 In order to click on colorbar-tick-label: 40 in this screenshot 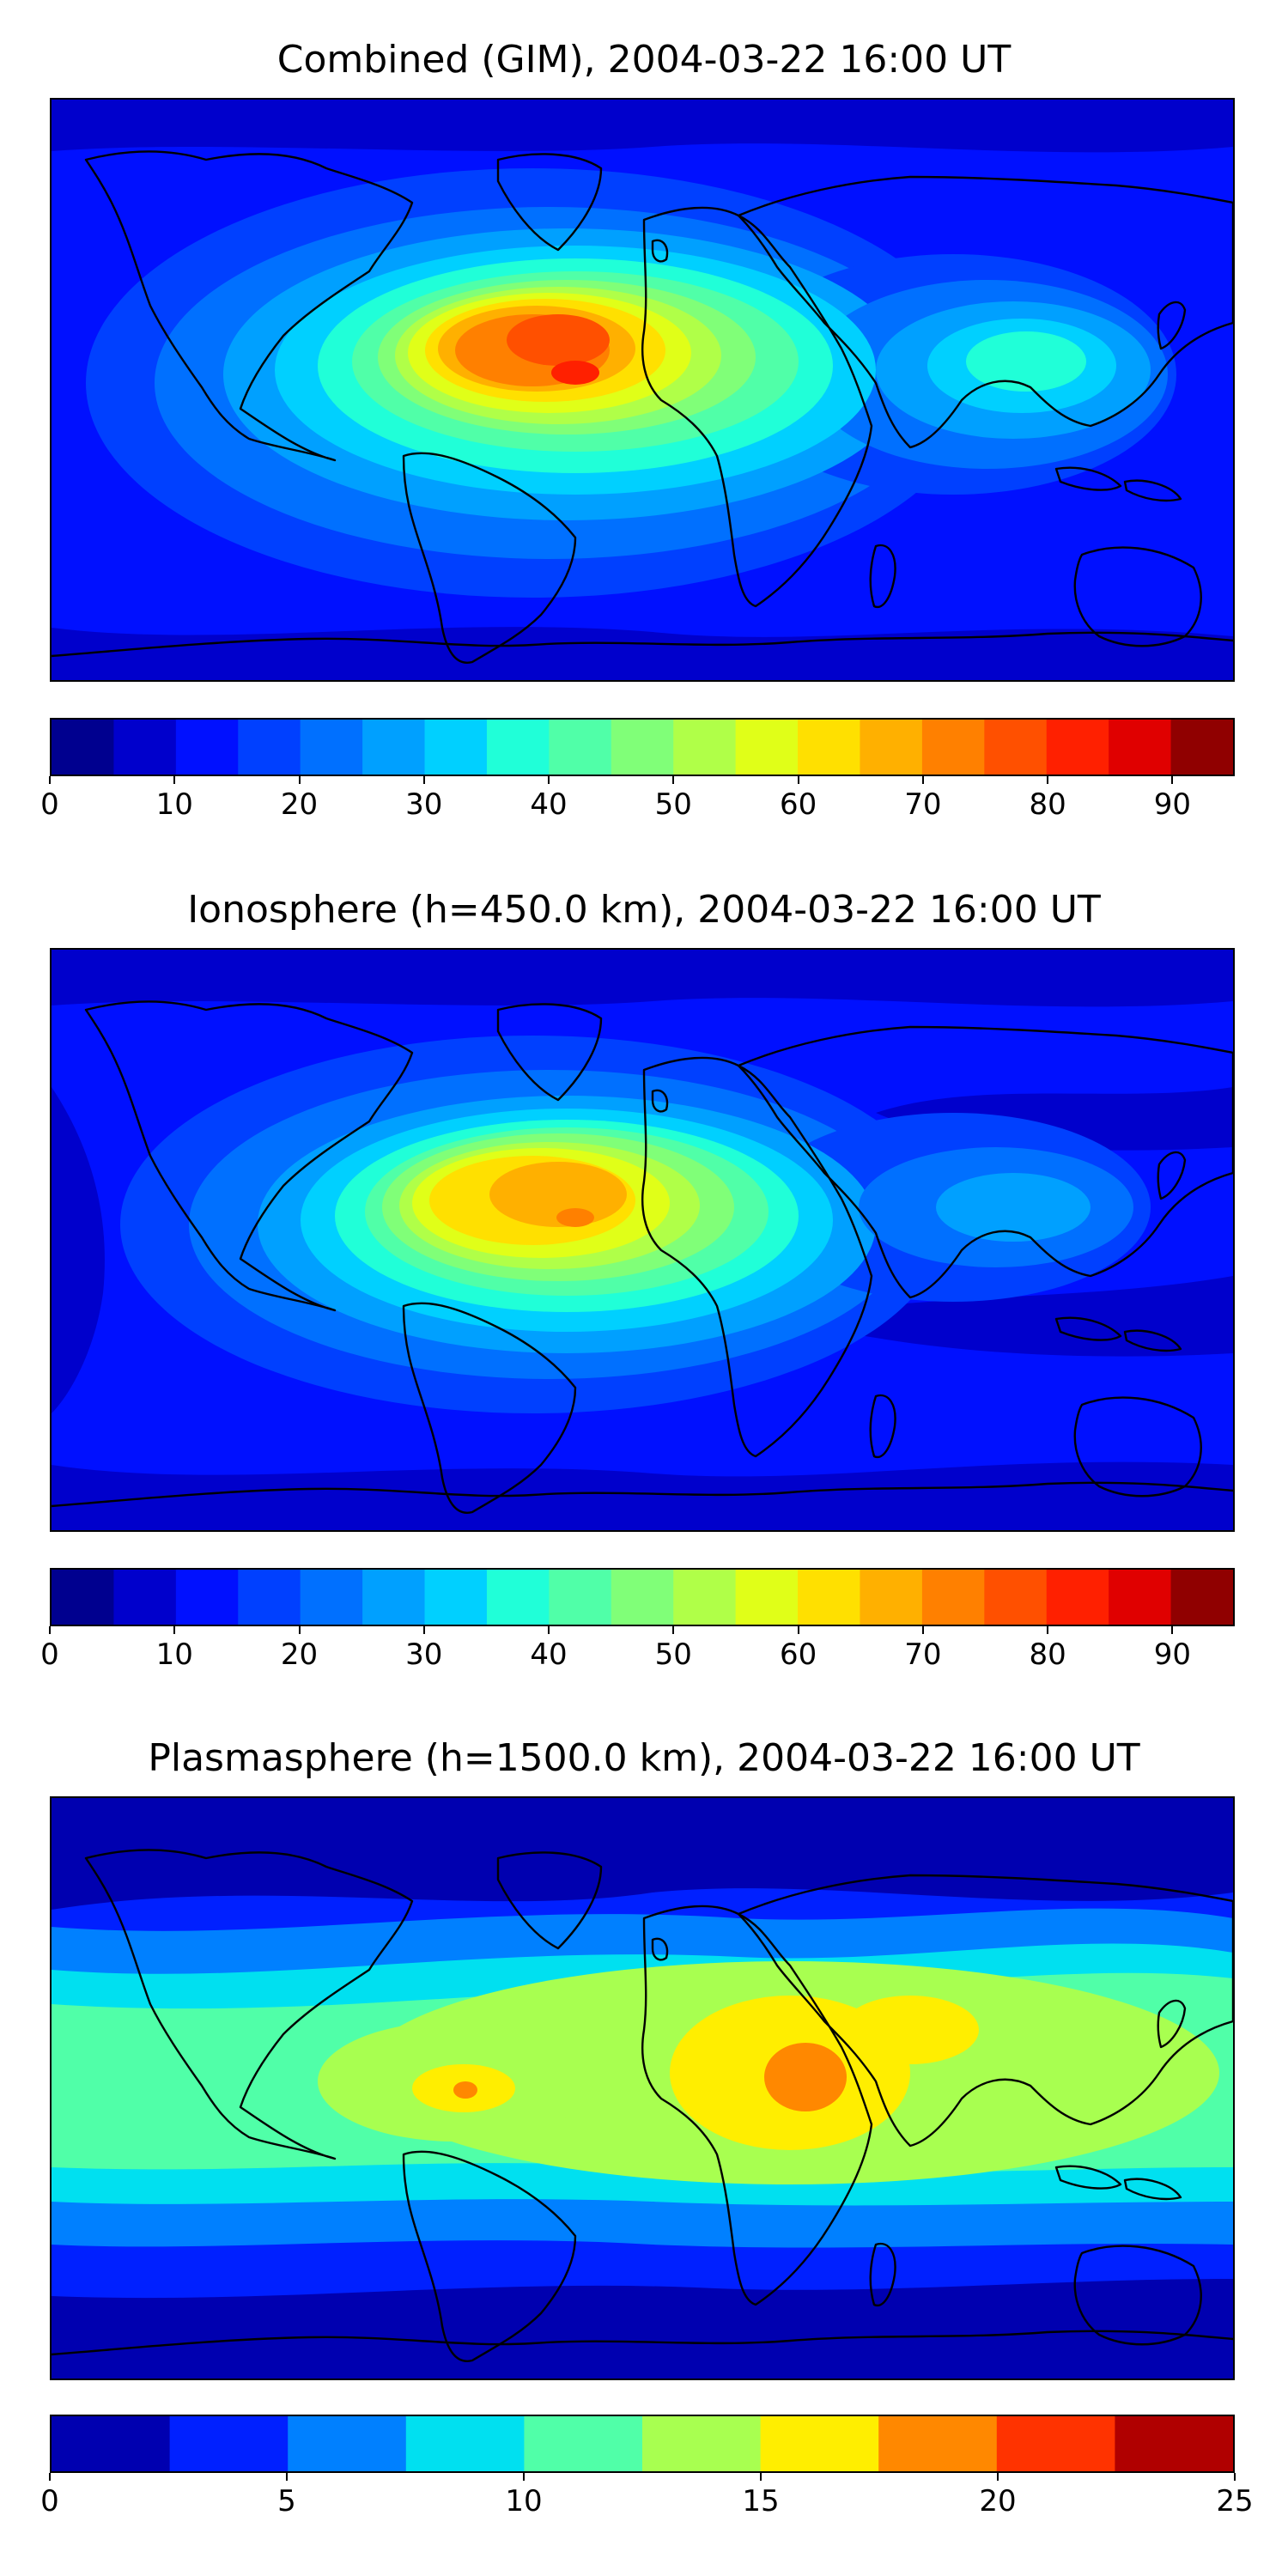, I will do `click(549, 804)`.